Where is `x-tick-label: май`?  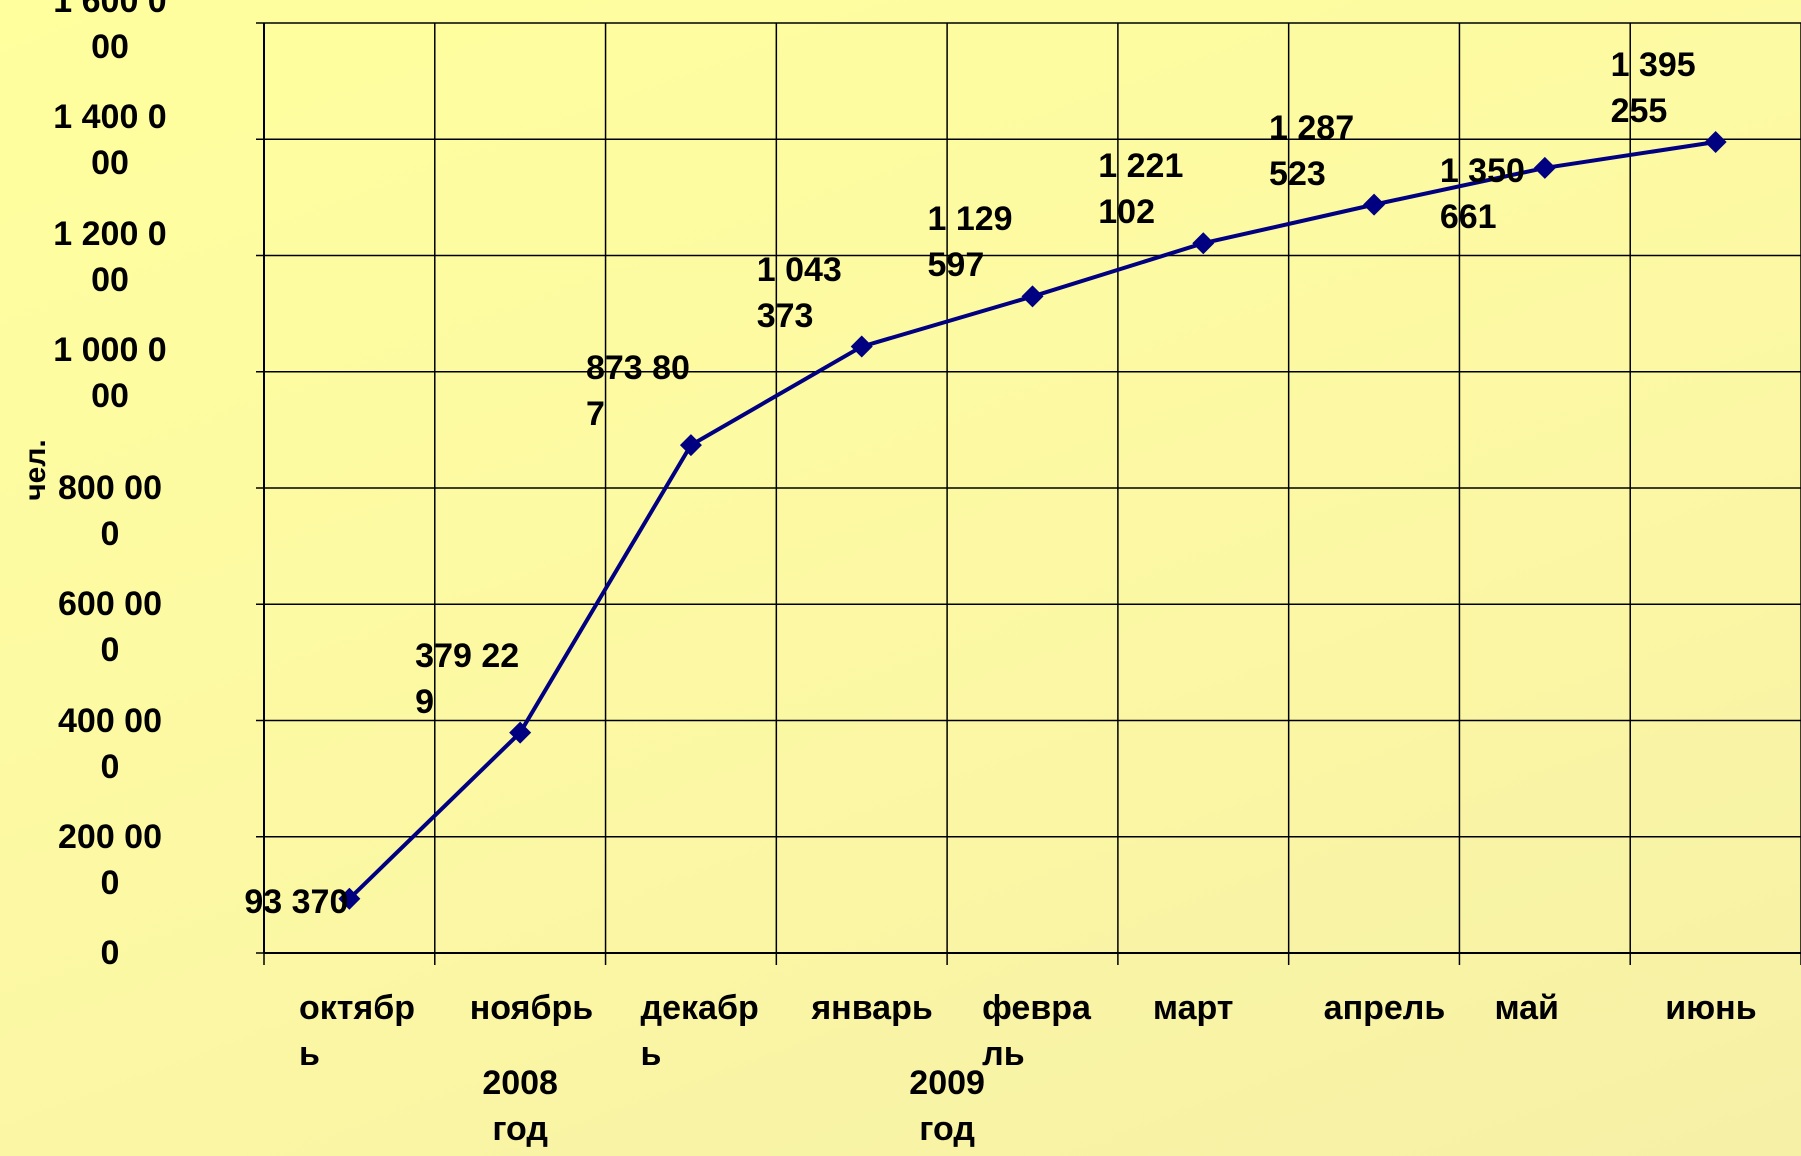 x-tick-label: май is located at coordinates (1526, 1008).